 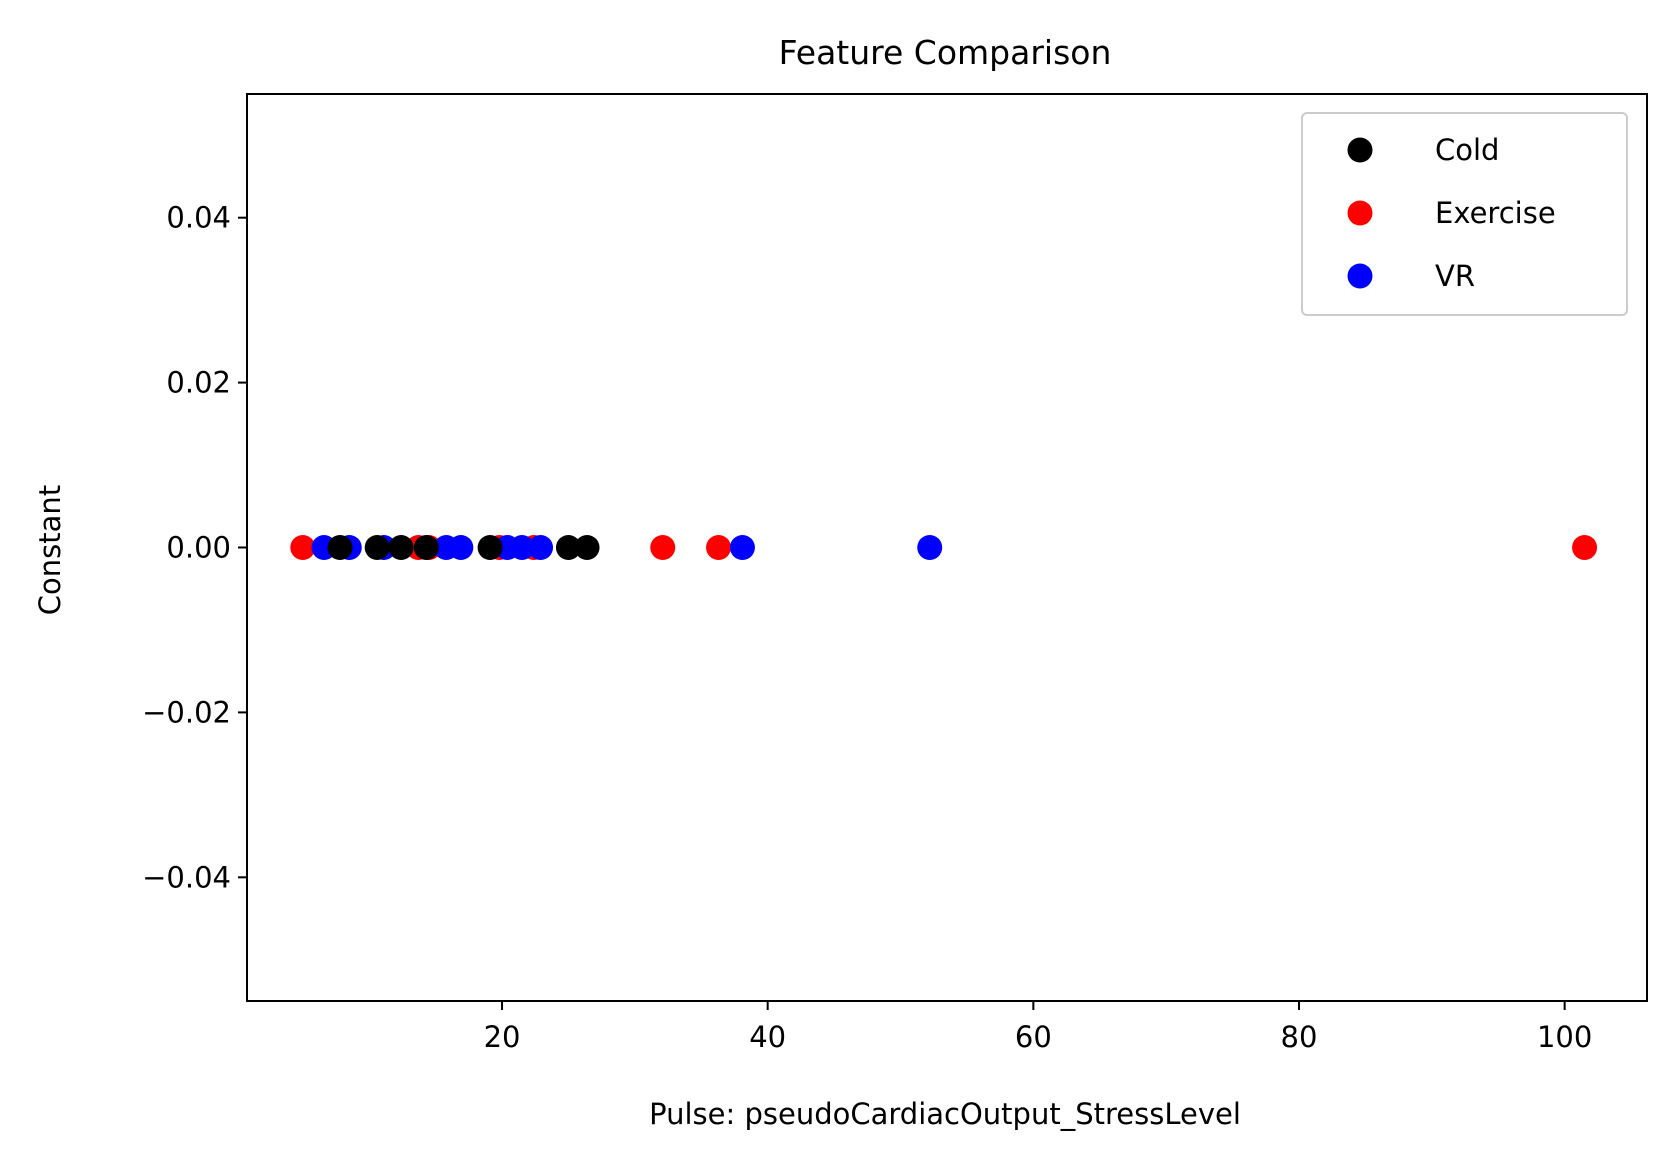 I want to click on x-tick-label: 100, so click(x=1564, y=1037).